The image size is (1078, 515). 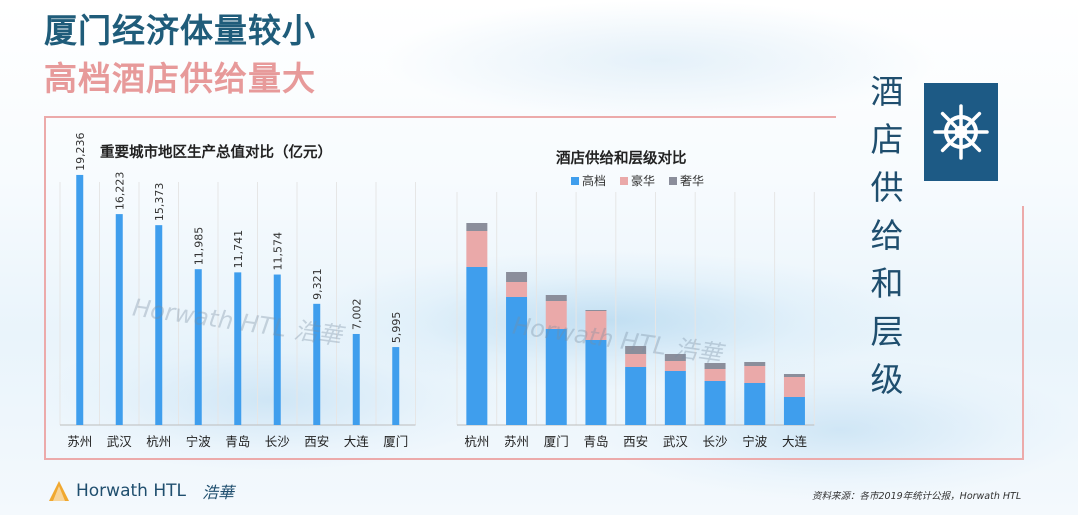 I want to click on chart2-category-label: 长沙, so click(x=716, y=441).